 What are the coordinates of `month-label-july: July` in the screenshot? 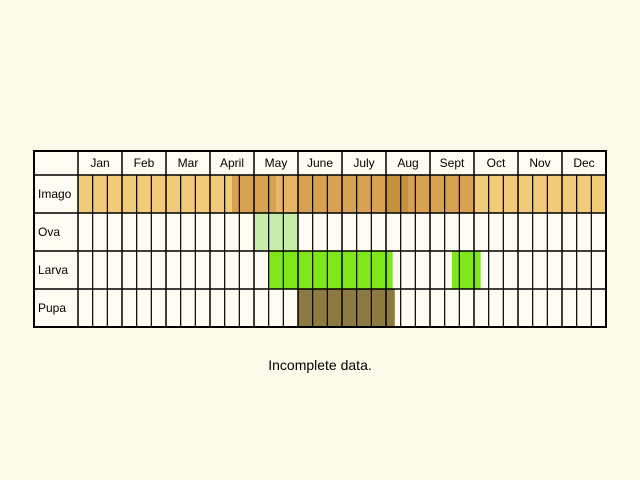 It's located at (363, 163).